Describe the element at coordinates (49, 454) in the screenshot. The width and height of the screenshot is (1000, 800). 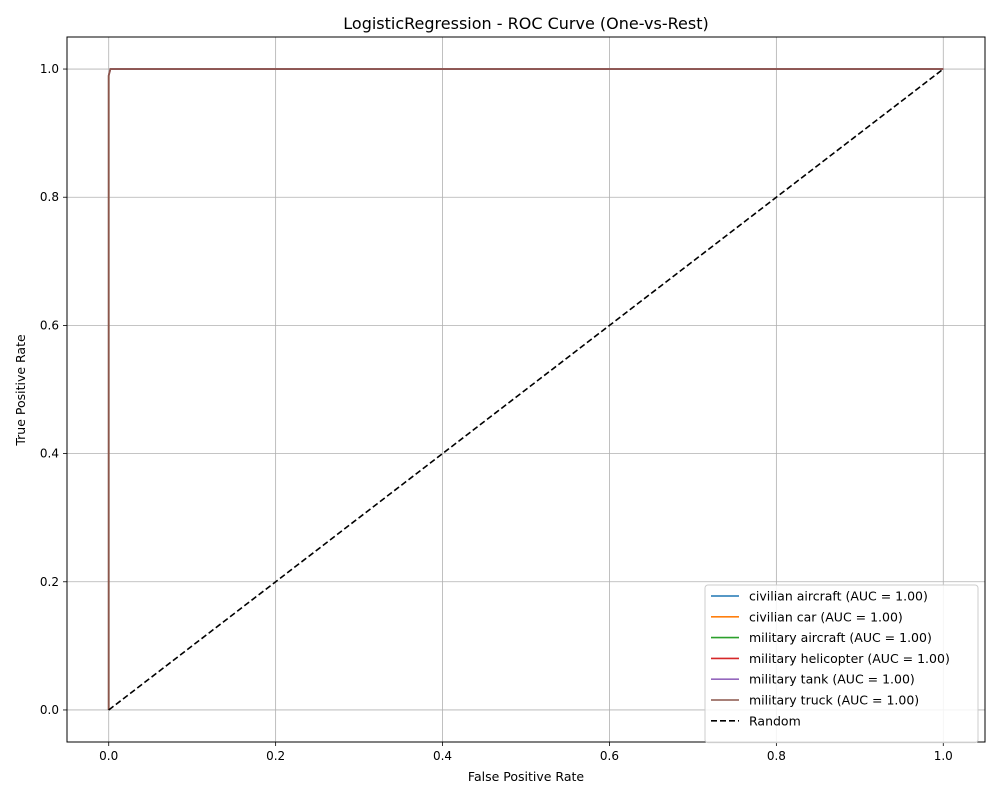
I see `y-tick-label: 0.4` at that location.